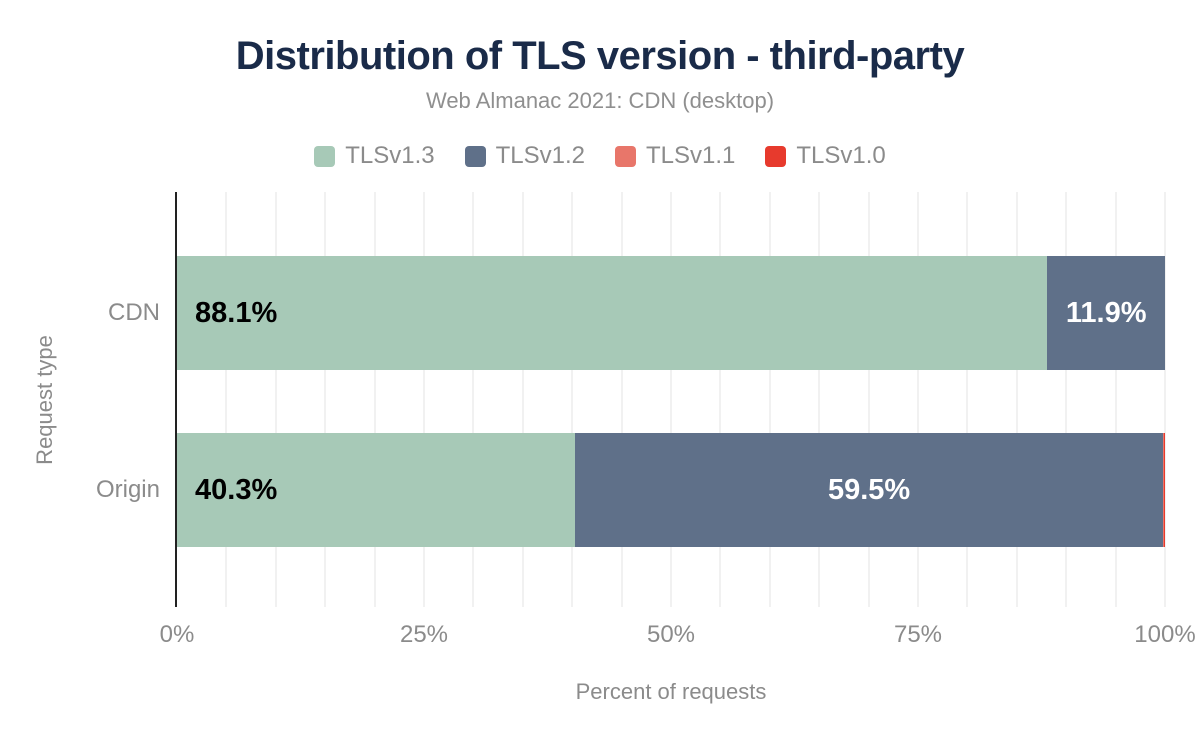 The height and width of the screenshot is (742, 1200). What do you see at coordinates (540, 155) in the screenshot?
I see `legend-label: TLSv1.2` at bounding box center [540, 155].